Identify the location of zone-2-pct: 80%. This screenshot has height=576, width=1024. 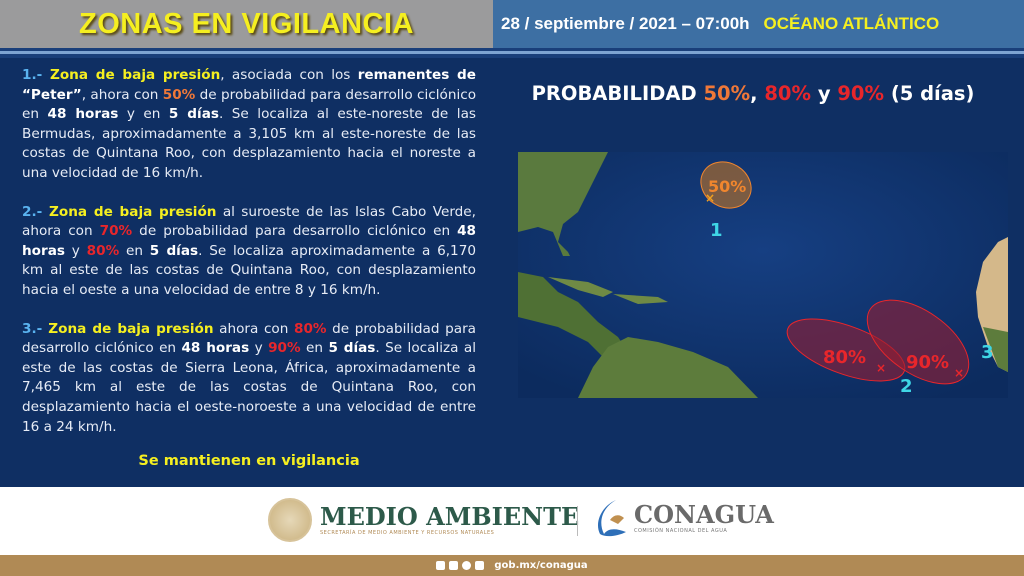
(844, 357).